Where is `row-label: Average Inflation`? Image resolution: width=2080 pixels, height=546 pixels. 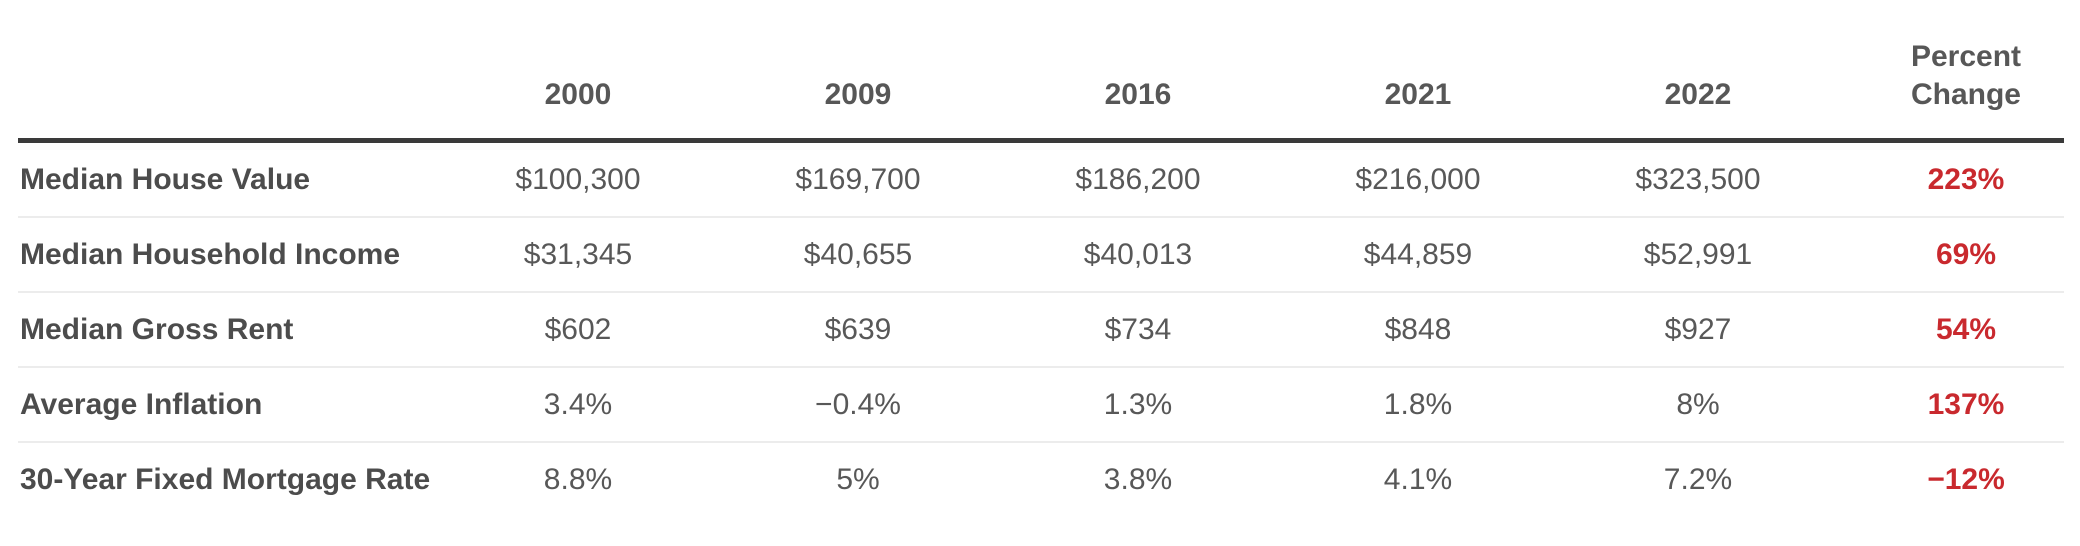
row-label: Average Inflation is located at coordinates (228, 405).